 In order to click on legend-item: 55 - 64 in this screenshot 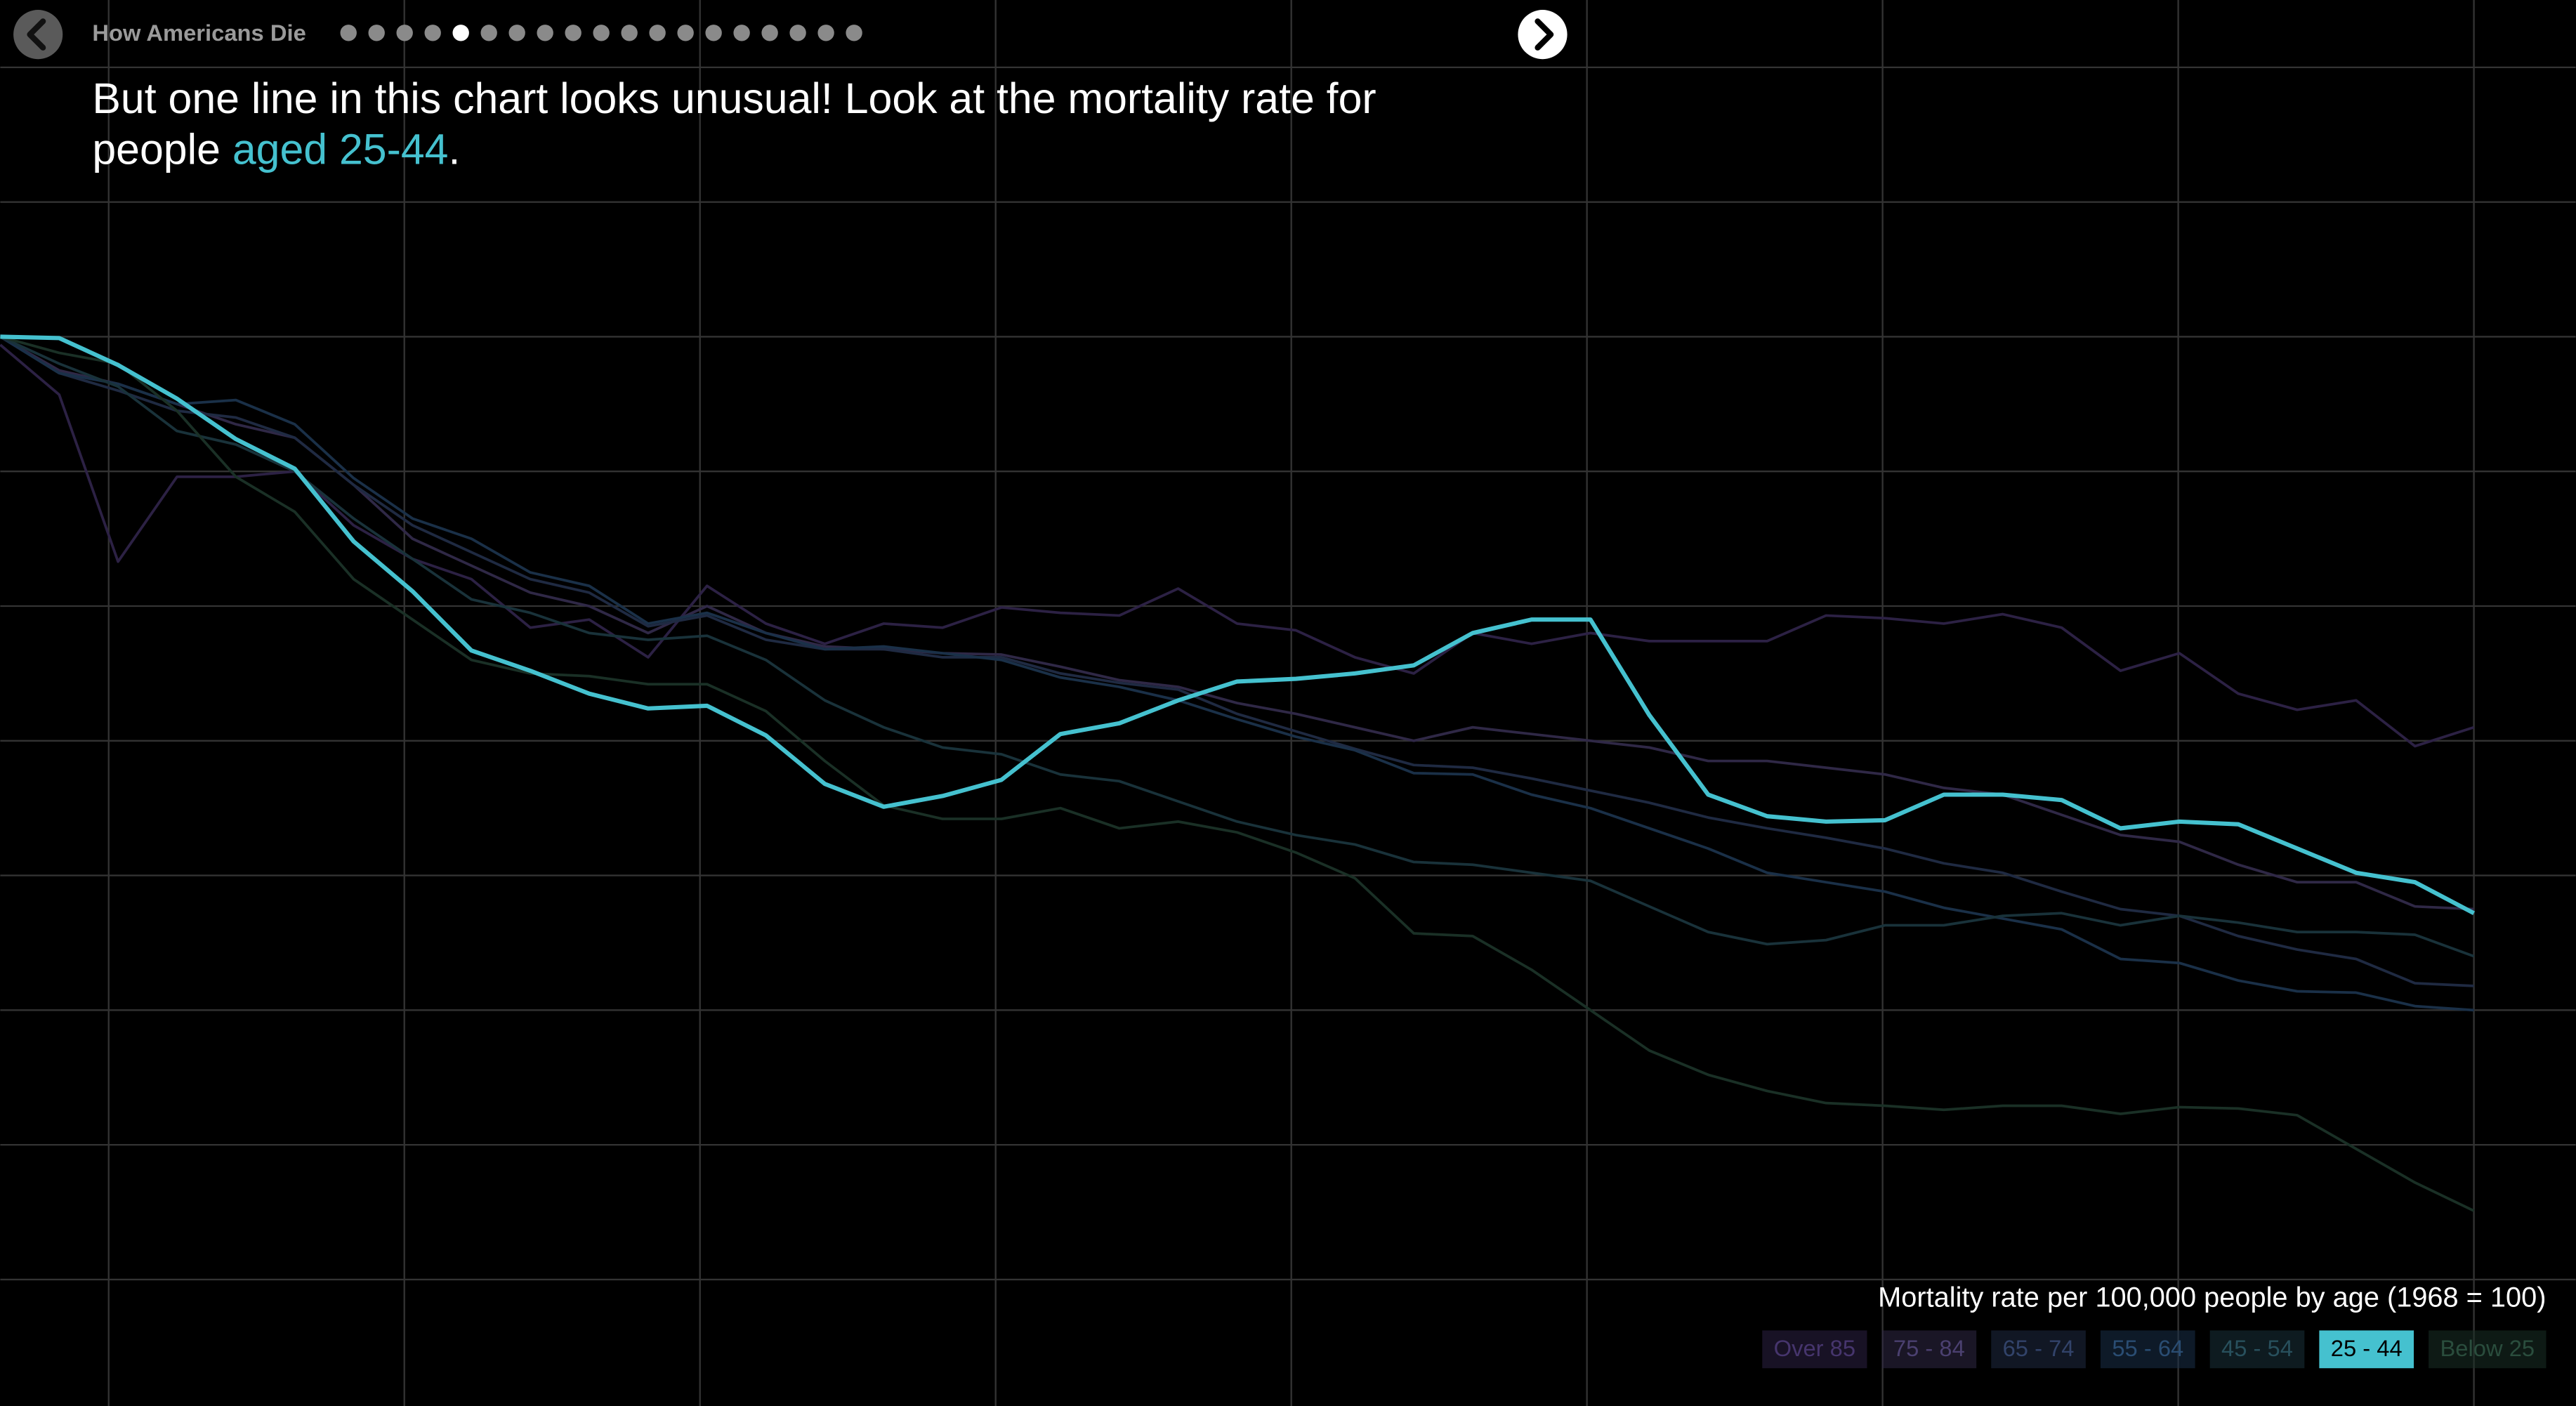, I will do `click(2147, 1349)`.